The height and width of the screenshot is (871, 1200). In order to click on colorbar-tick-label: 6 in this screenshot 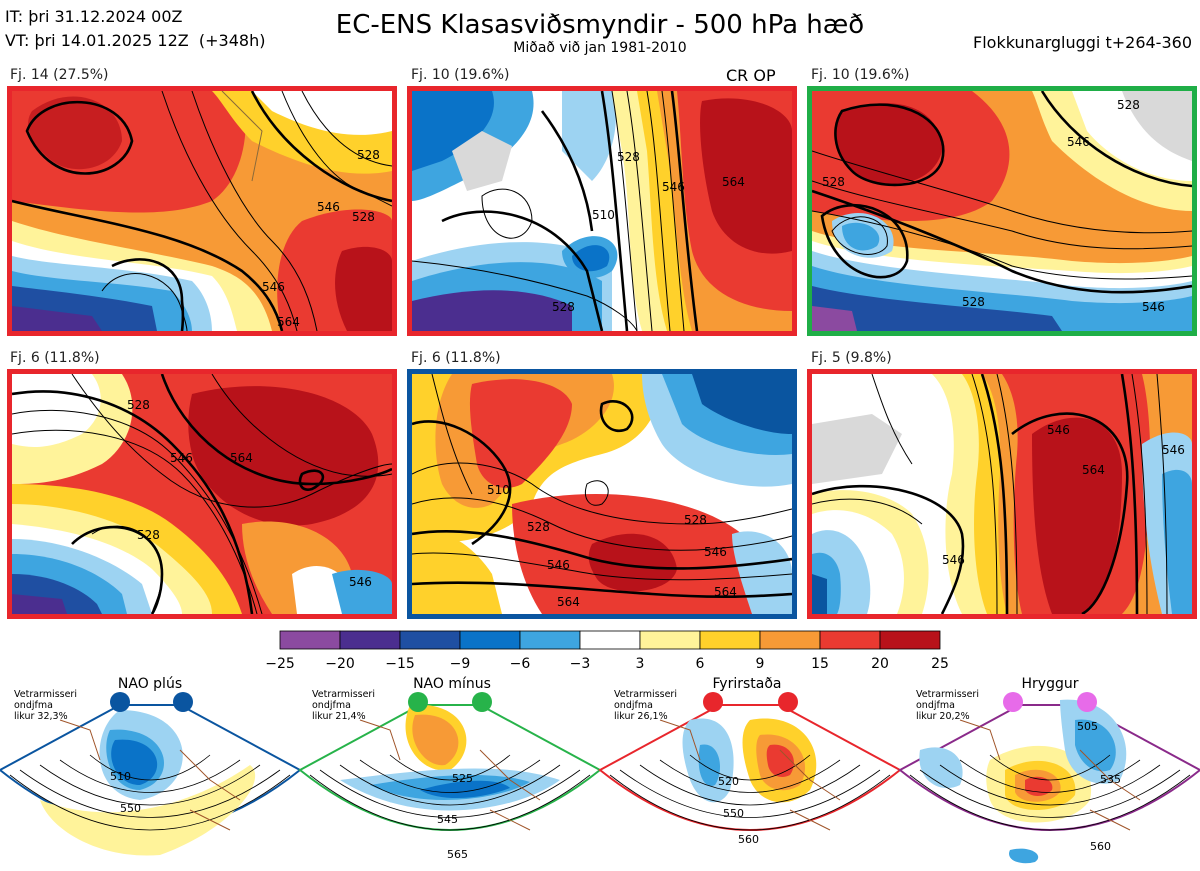, I will do `click(700, 664)`.